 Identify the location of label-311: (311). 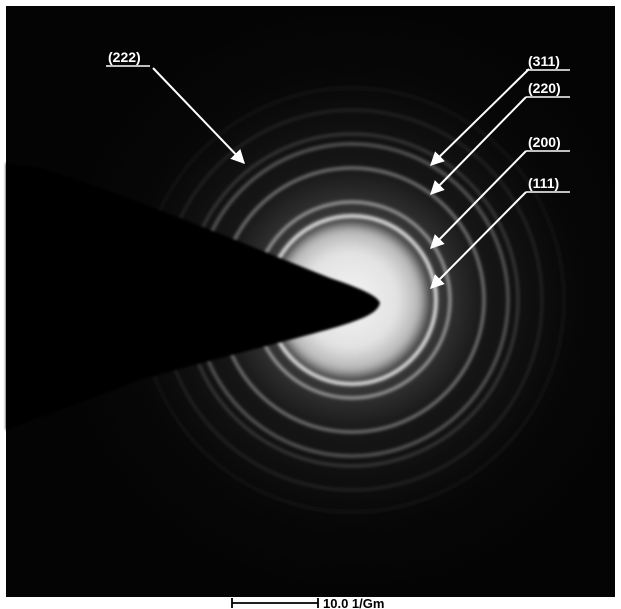
(544, 61).